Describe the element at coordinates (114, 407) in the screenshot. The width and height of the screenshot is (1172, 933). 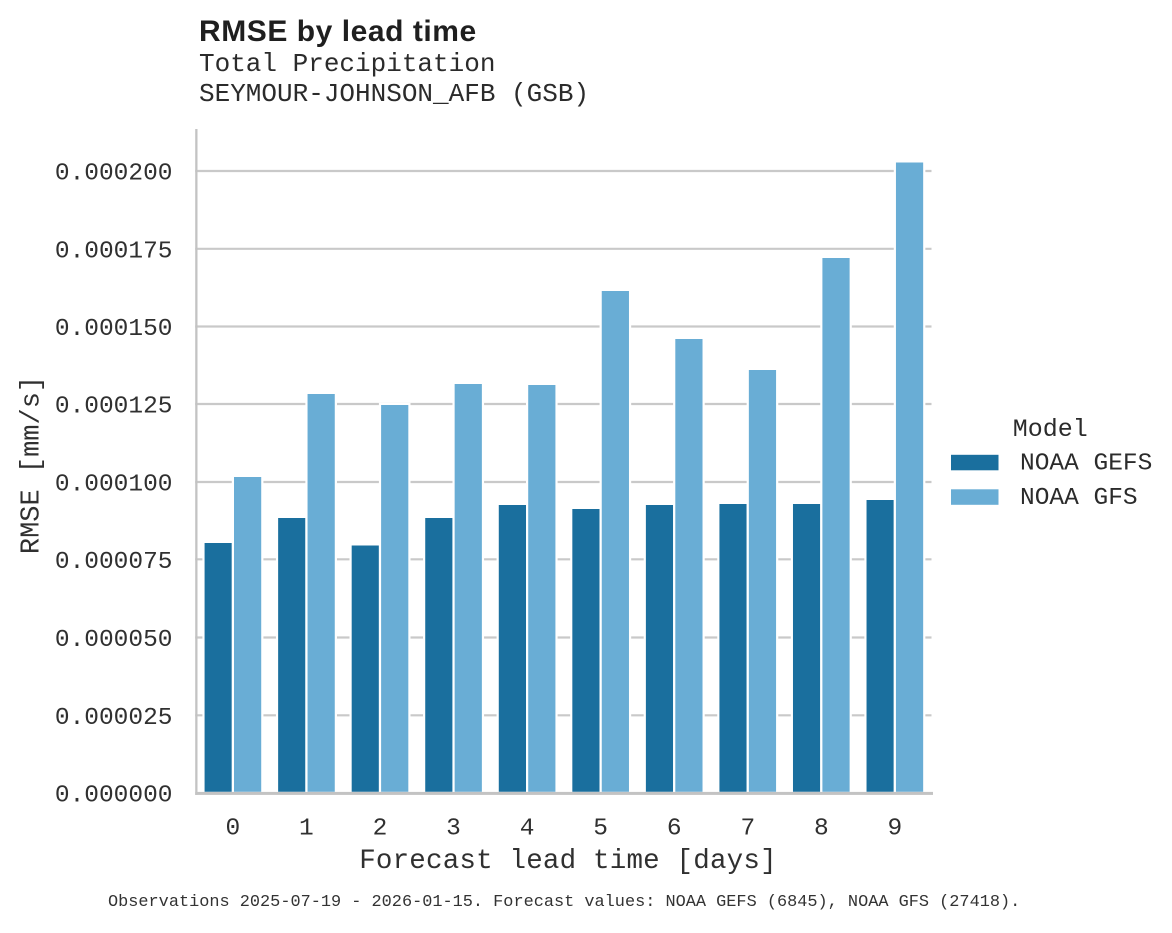
I see `svg-text: 0.000125` at that location.